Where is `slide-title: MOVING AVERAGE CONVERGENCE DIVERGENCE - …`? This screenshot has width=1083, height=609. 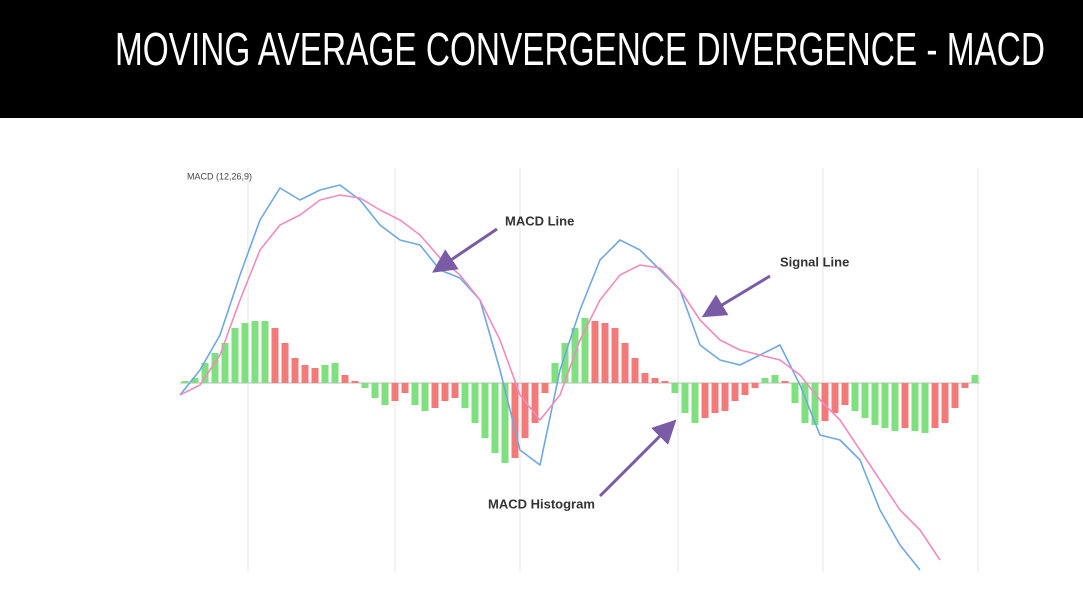 slide-title: MOVING AVERAGE CONVERGENCE DIVERGENCE - … is located at coordinates (580, 49).